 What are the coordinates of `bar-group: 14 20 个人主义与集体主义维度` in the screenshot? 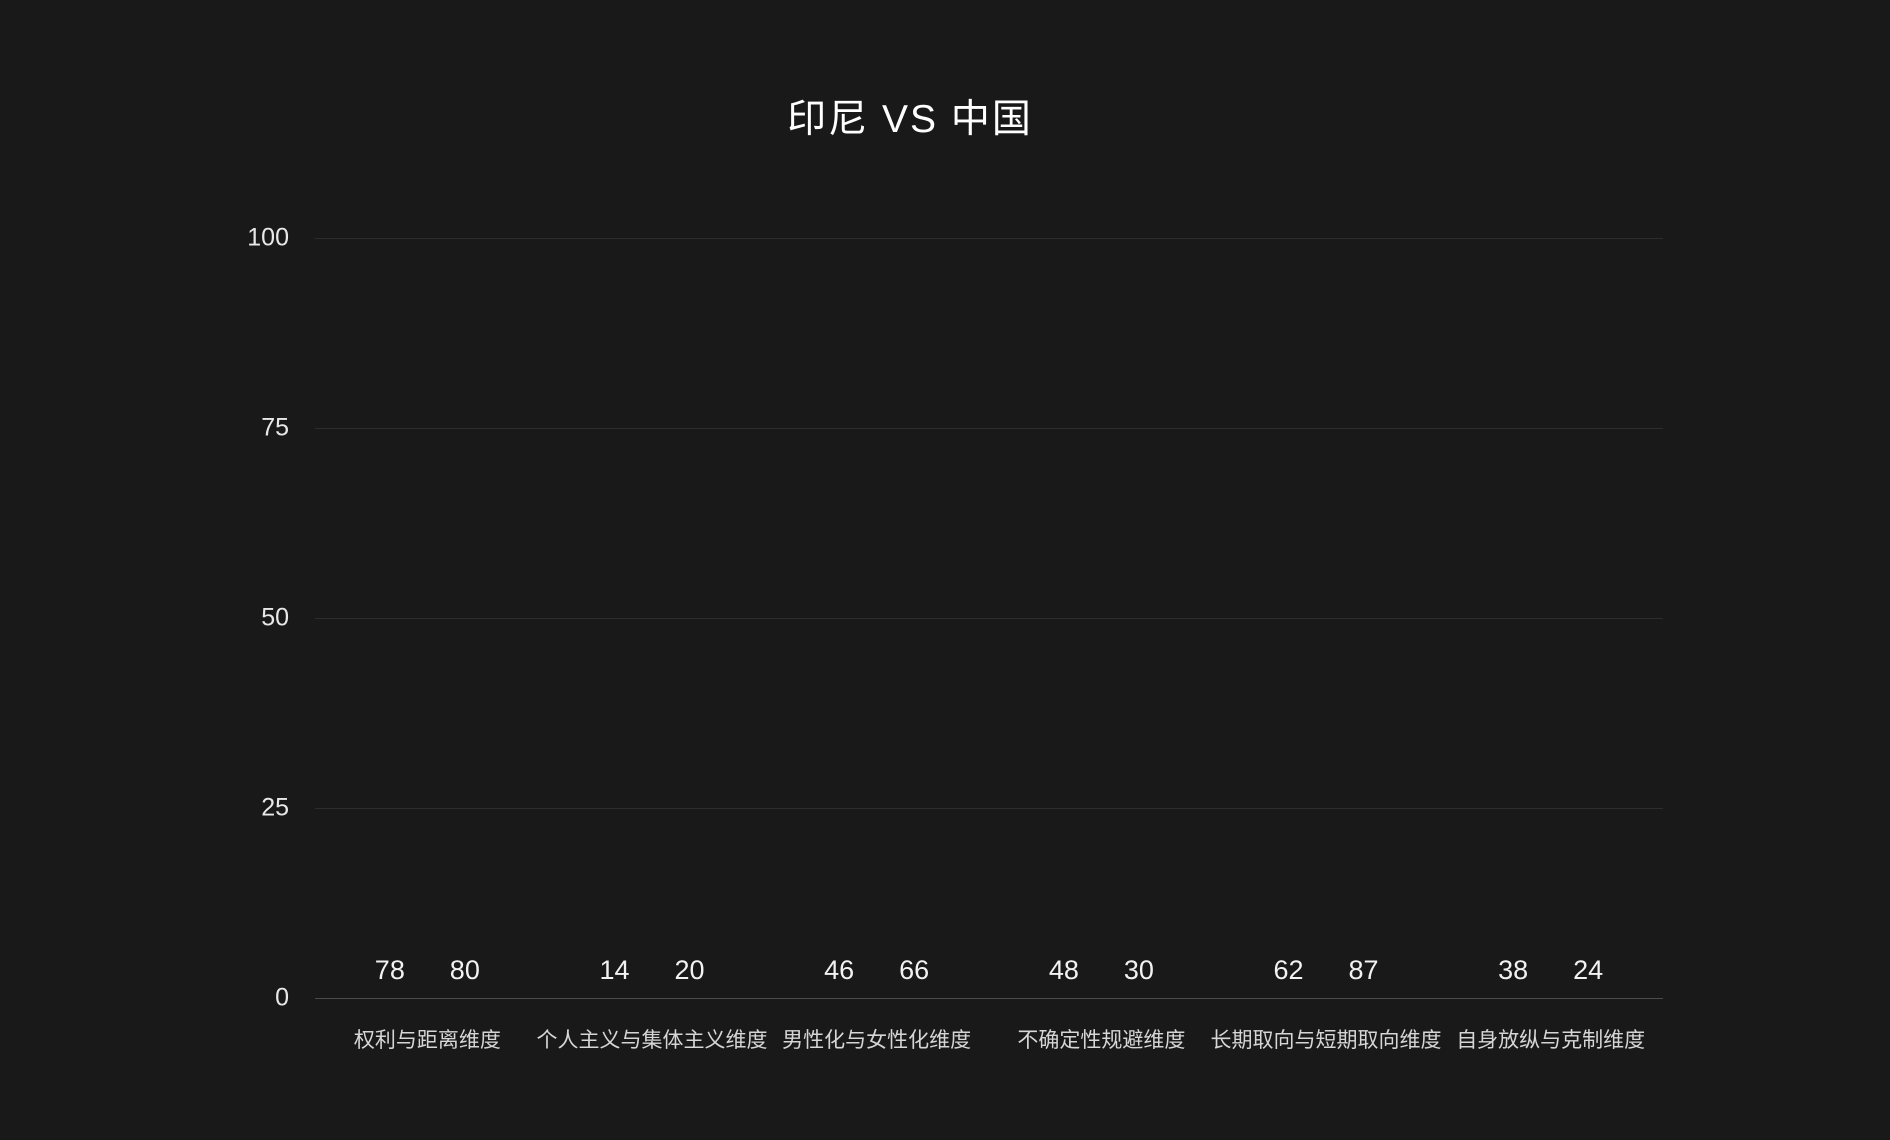 It's located at (652, 645).